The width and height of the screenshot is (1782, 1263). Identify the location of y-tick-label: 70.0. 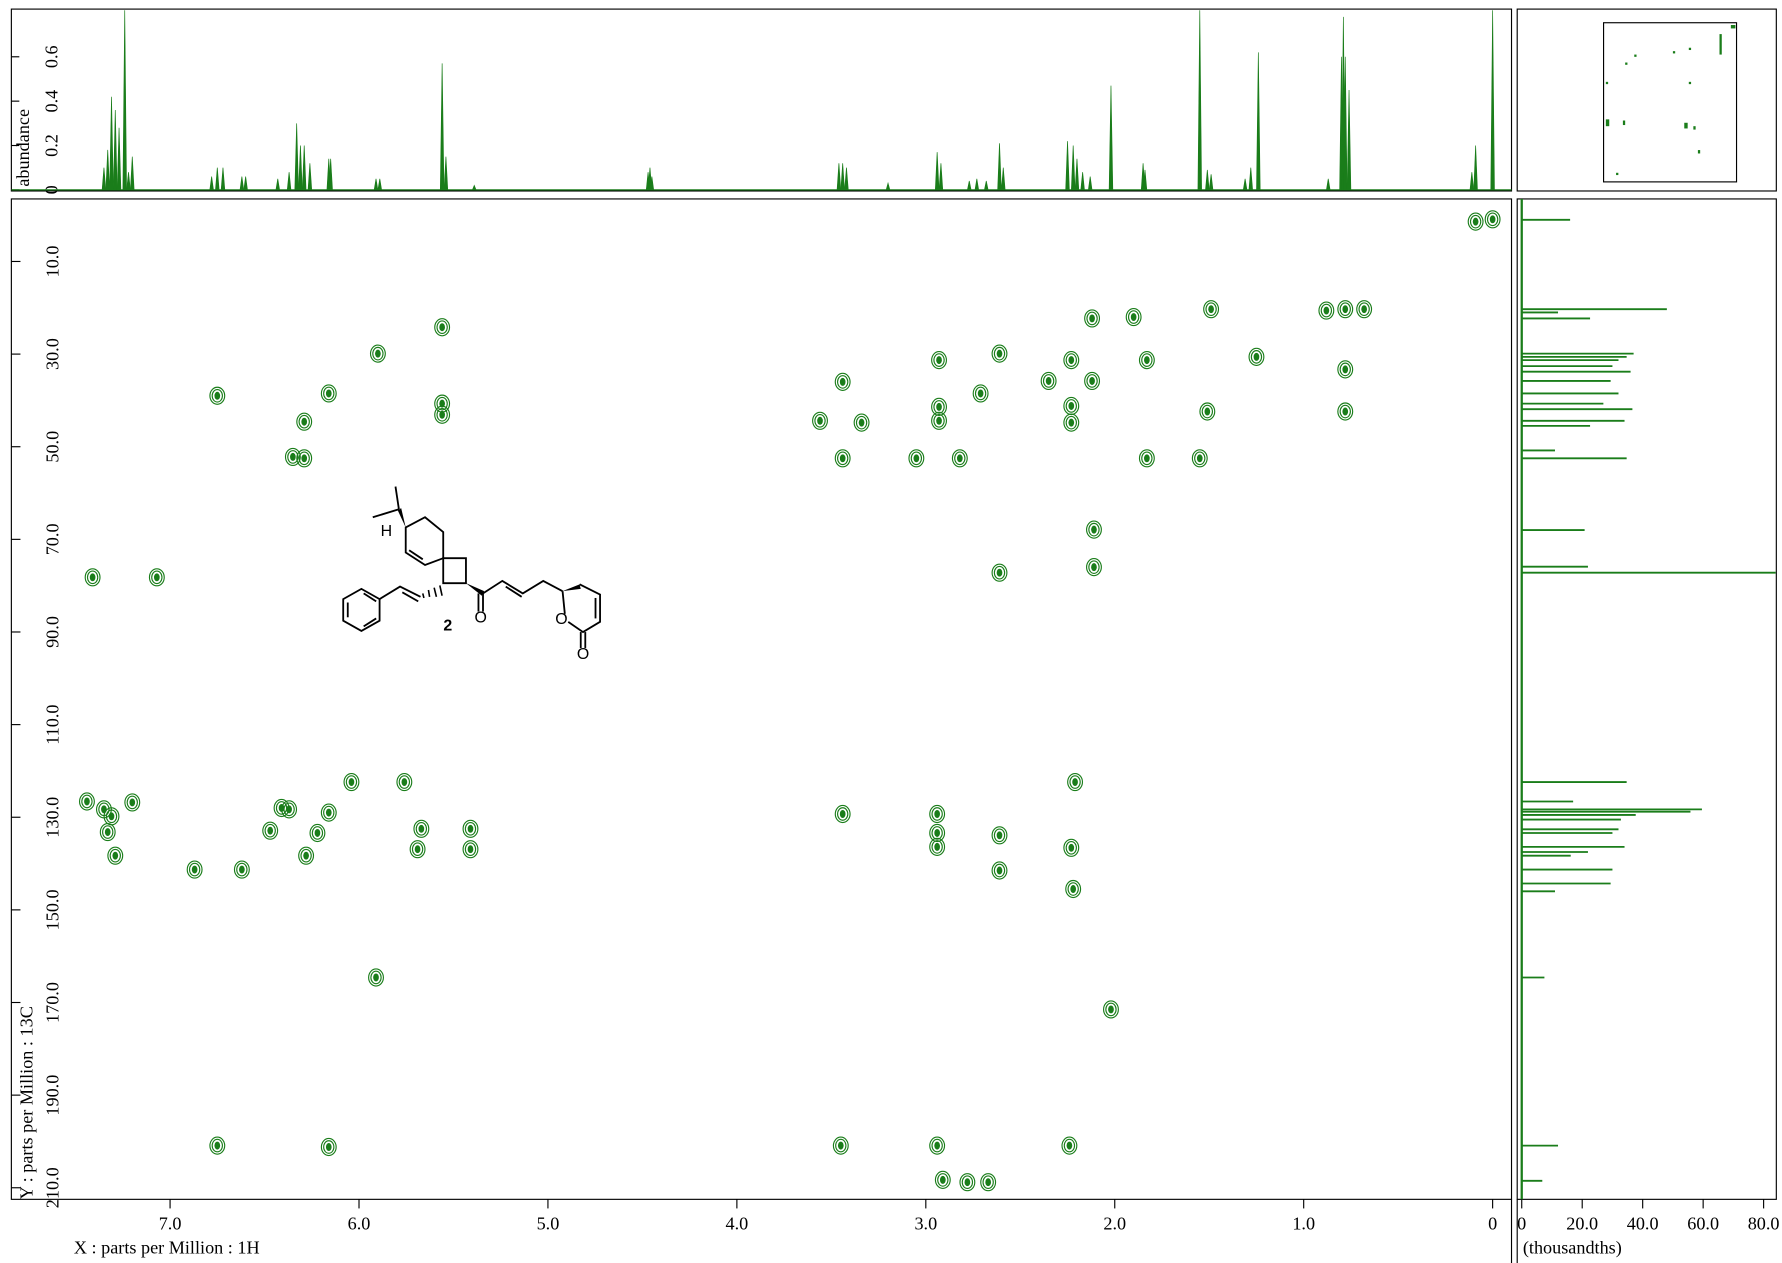
(53, 539).